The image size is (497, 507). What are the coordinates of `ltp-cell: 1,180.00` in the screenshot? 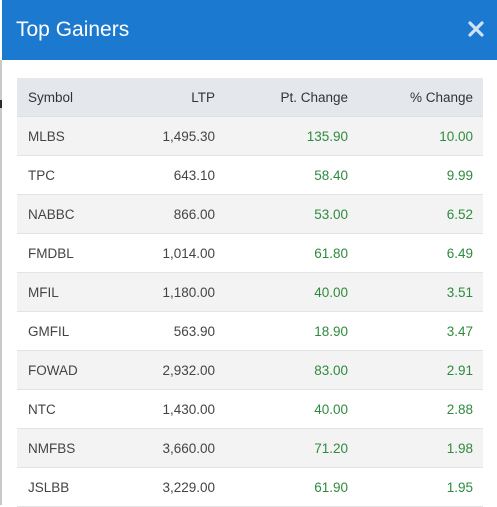 It's located at (188, 292).